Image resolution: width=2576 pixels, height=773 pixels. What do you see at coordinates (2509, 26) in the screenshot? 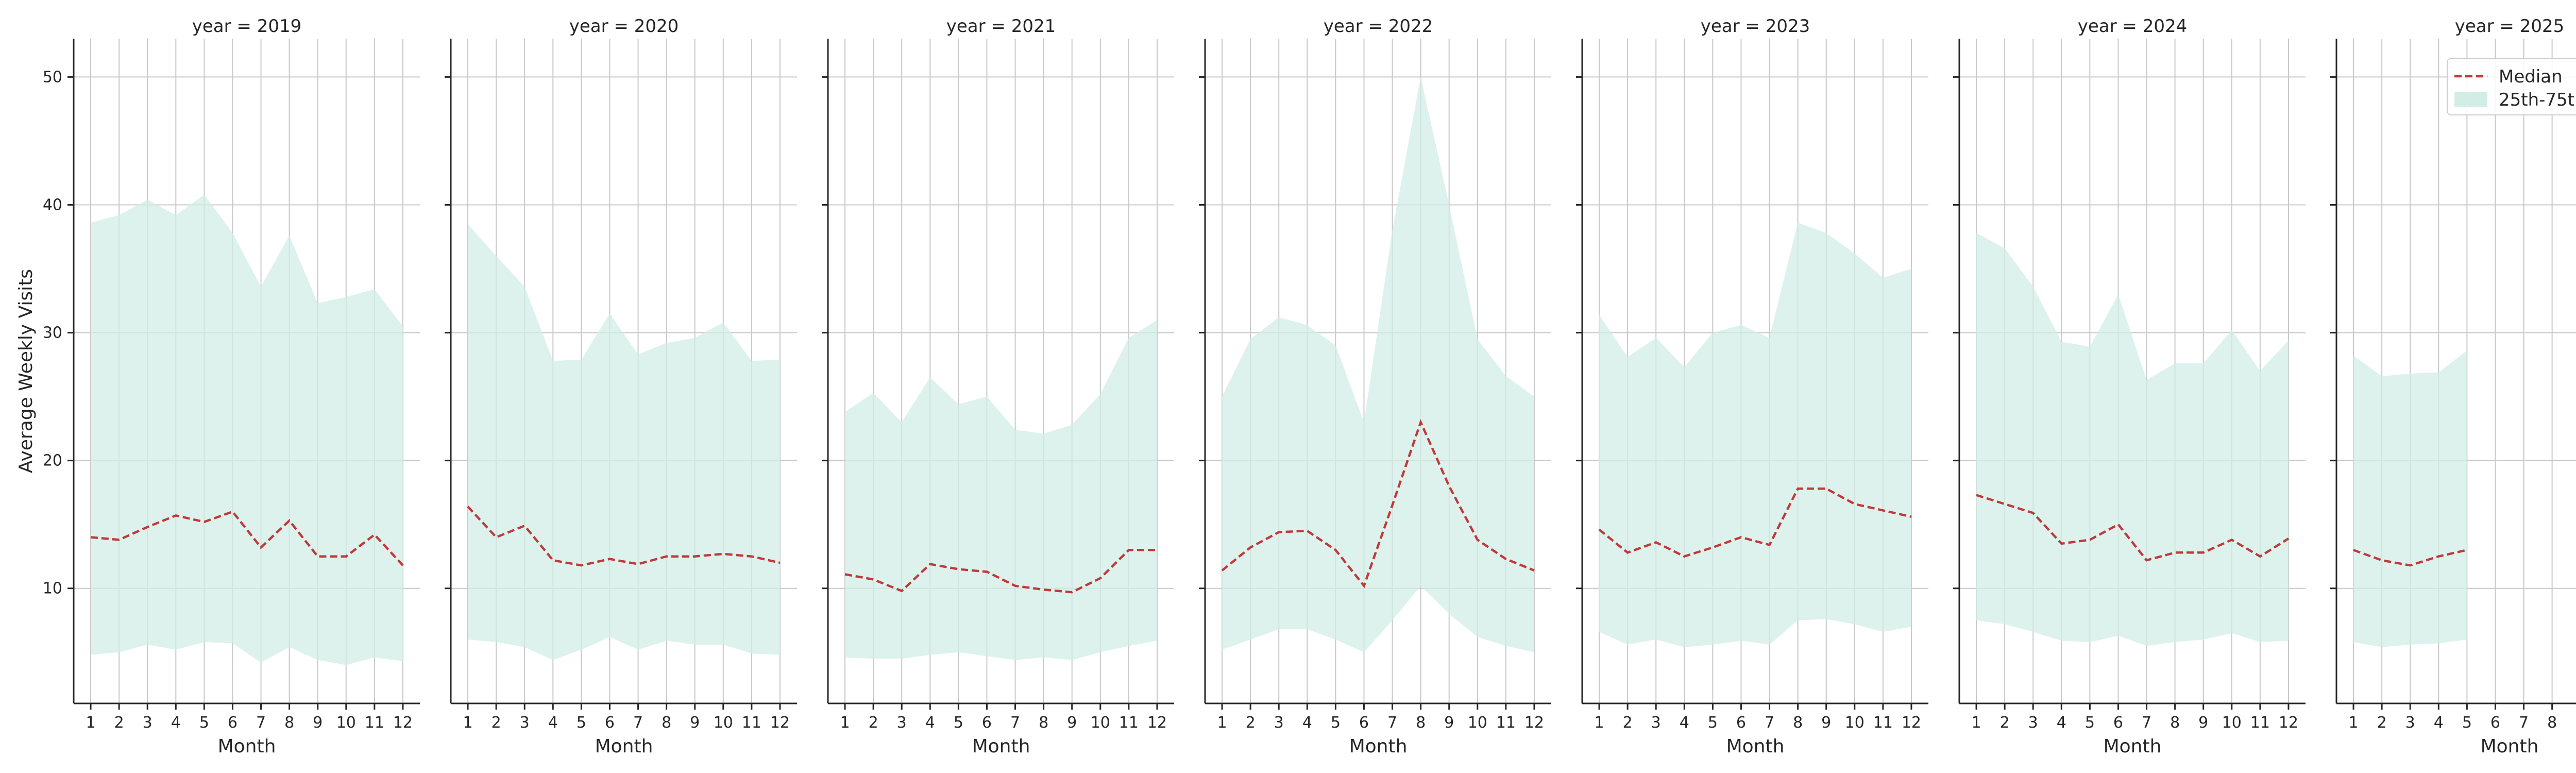
I see `facet-title: year = 2025` at bounding box center [2509, 26].